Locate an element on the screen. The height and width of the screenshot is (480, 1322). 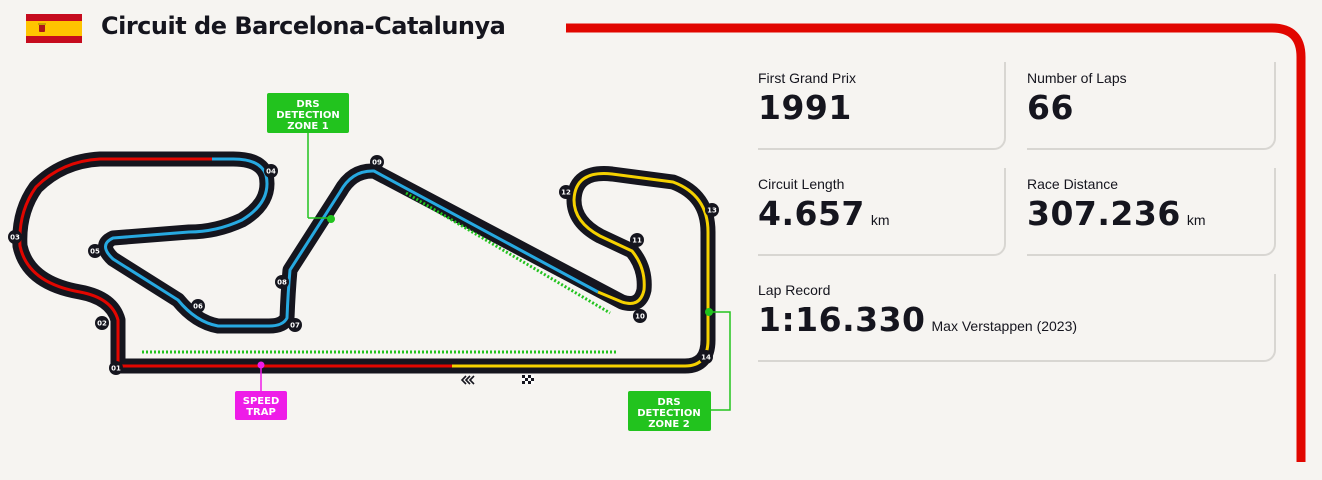
drs-detection-zone-2-box: DRS DETECTION ZONE 2 is located at coordinates (669, 411).